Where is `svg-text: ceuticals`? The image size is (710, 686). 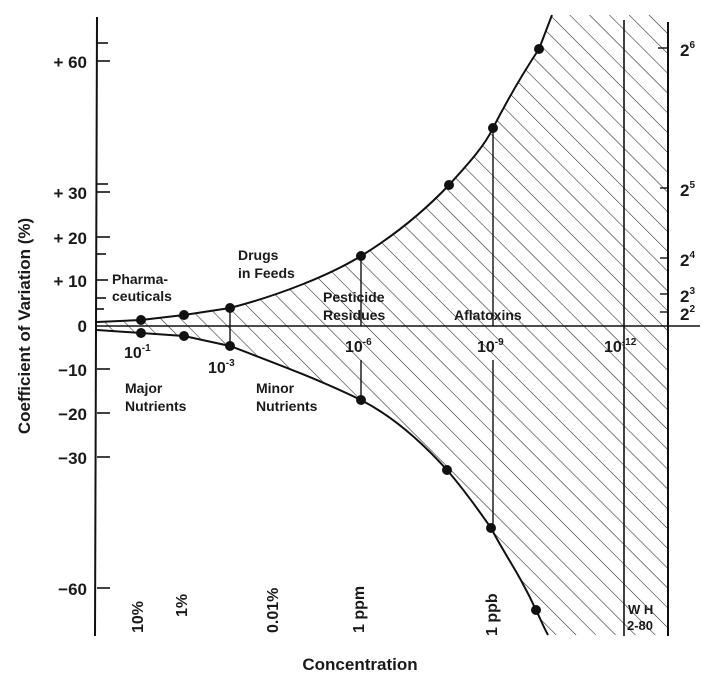
svg-text: ceuticals is located at coordinates (142, 296).